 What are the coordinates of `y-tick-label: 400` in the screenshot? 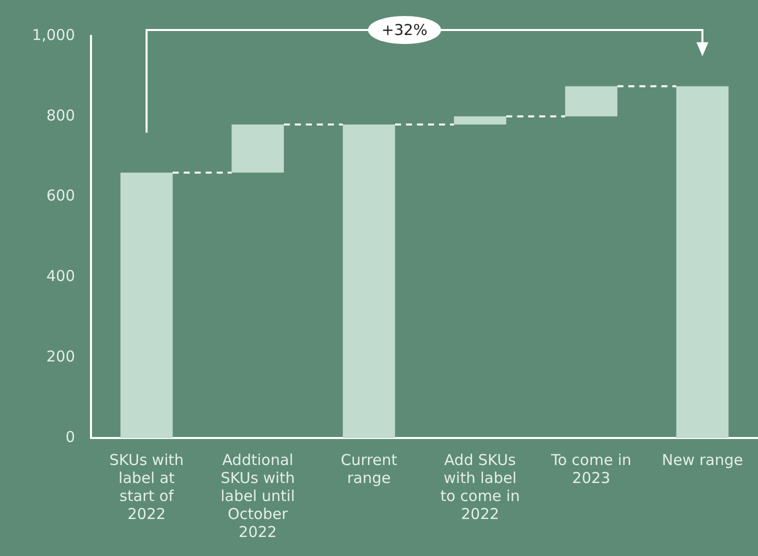 It's located at (60, 276).